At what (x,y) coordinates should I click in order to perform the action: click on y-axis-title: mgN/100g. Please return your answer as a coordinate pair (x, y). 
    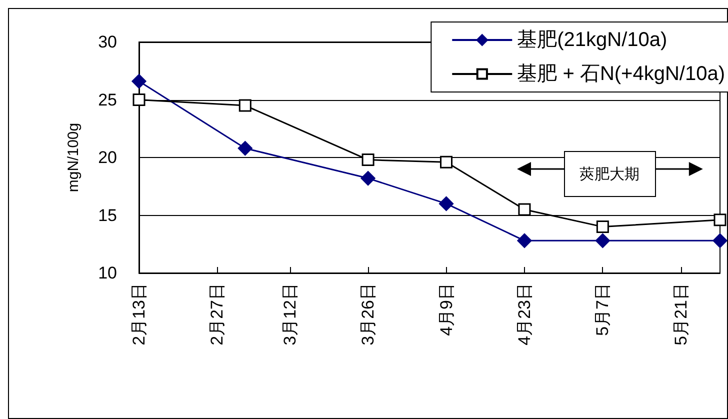
    Looking at the image, I should click on (73, 157).